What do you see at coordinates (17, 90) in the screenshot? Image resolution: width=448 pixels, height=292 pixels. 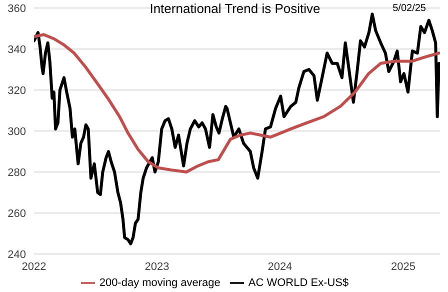 I see `y-tick-label: 320` at bounding box center [17, 90].